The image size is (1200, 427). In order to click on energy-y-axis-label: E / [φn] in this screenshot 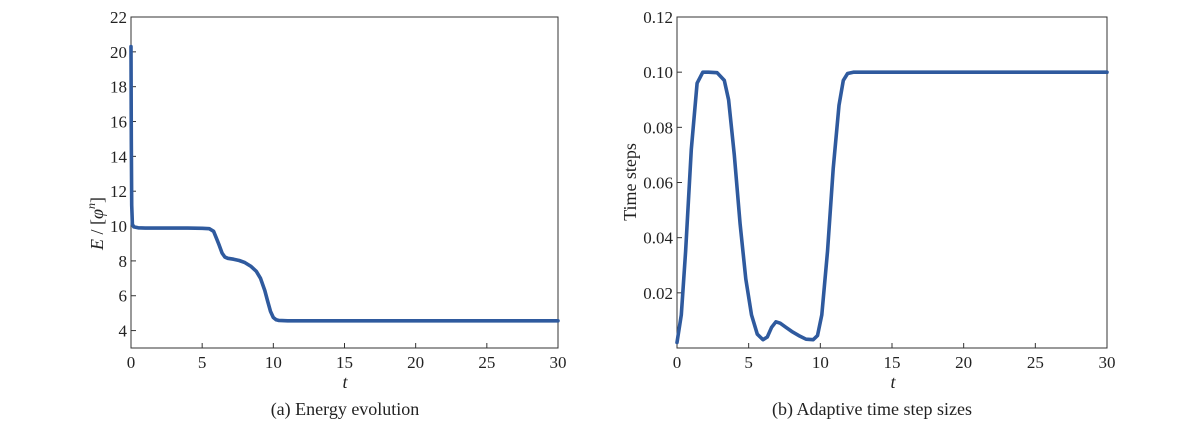, I will do `click(95, 224)`.